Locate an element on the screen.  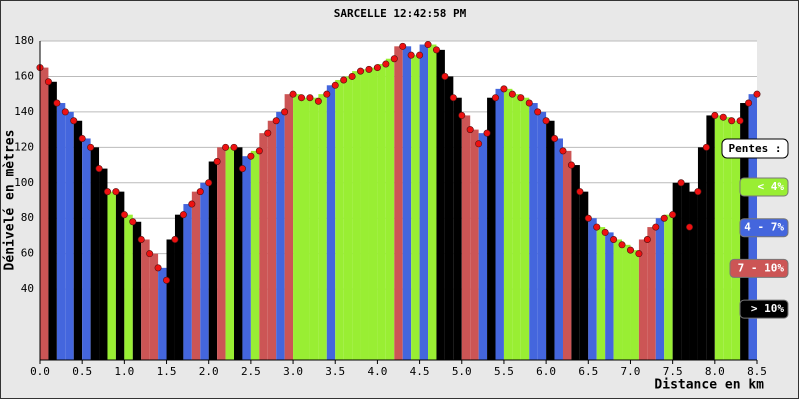
chart-title: SARCELLE 12:42:58 PM is located at coordinates (400, 13).